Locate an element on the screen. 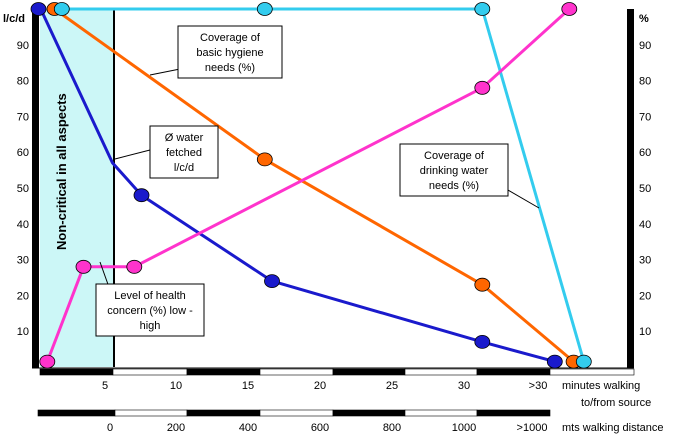  minutes-axis-label-line2: to/from source is located at coordinates (616, 403).